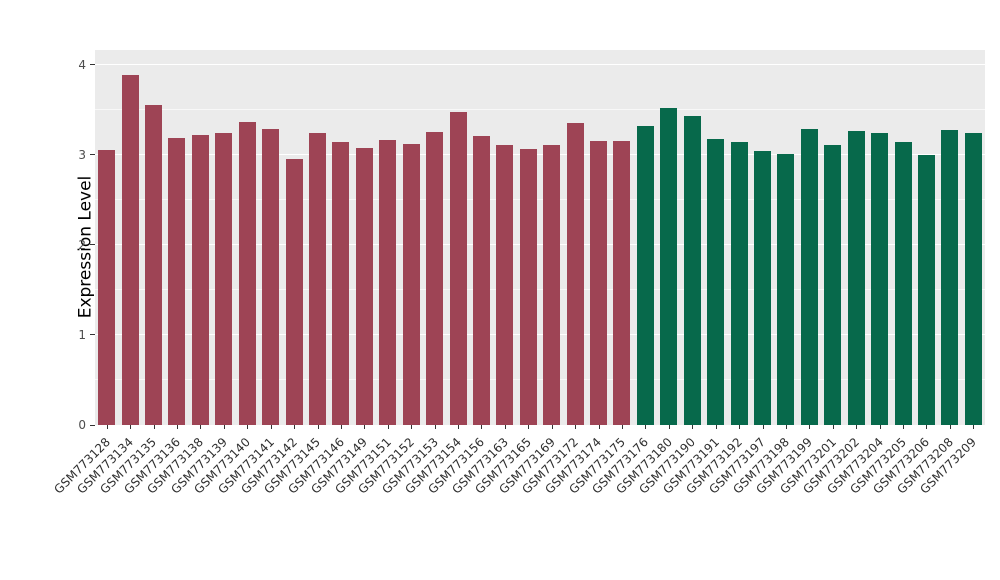  I want to click on y-tick-label: 0, so click(82, 425).